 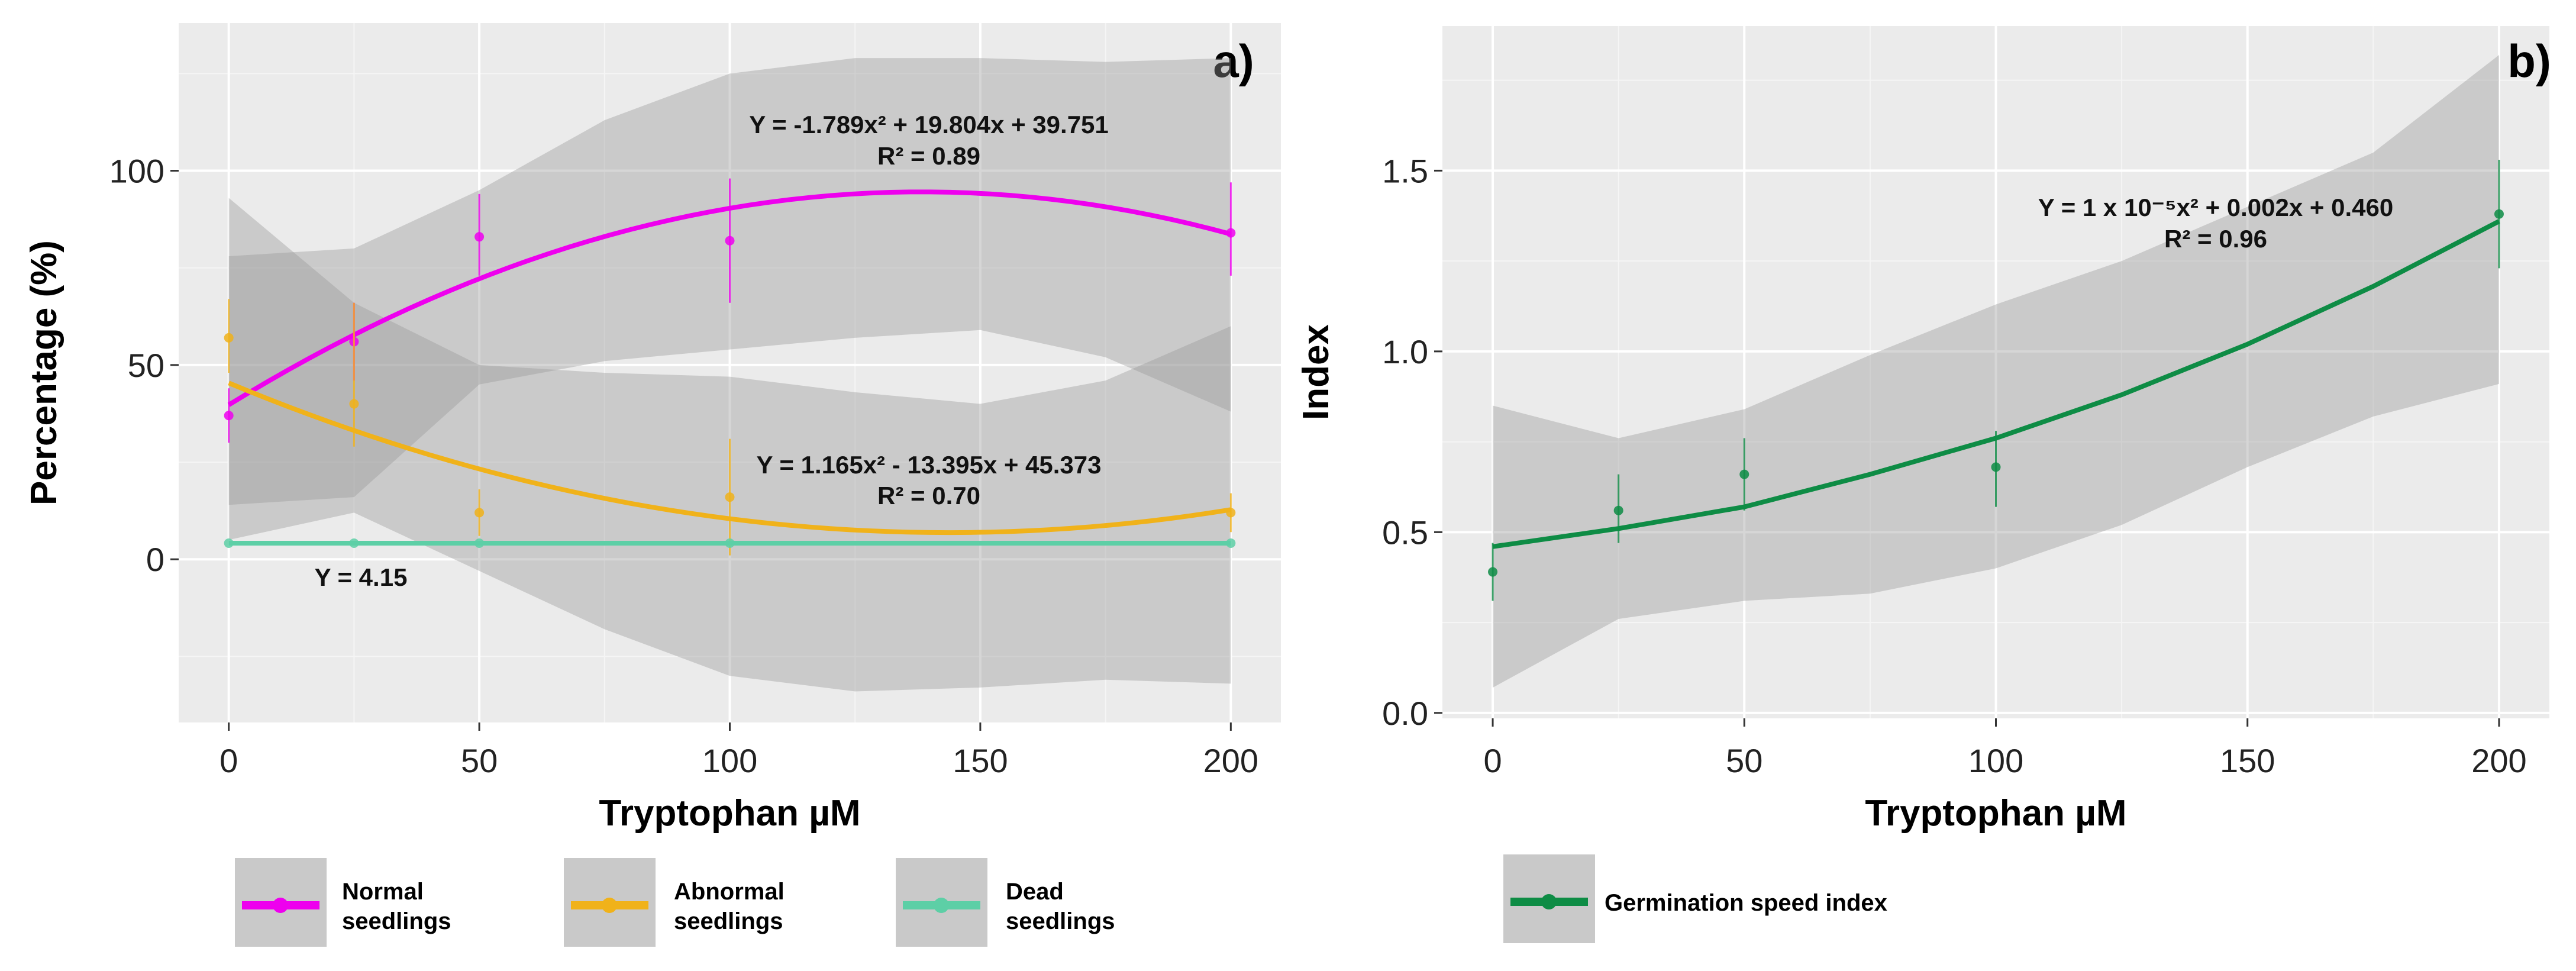 I want to click on legend-label: Germination speed index, so click(x=1746, y=903).